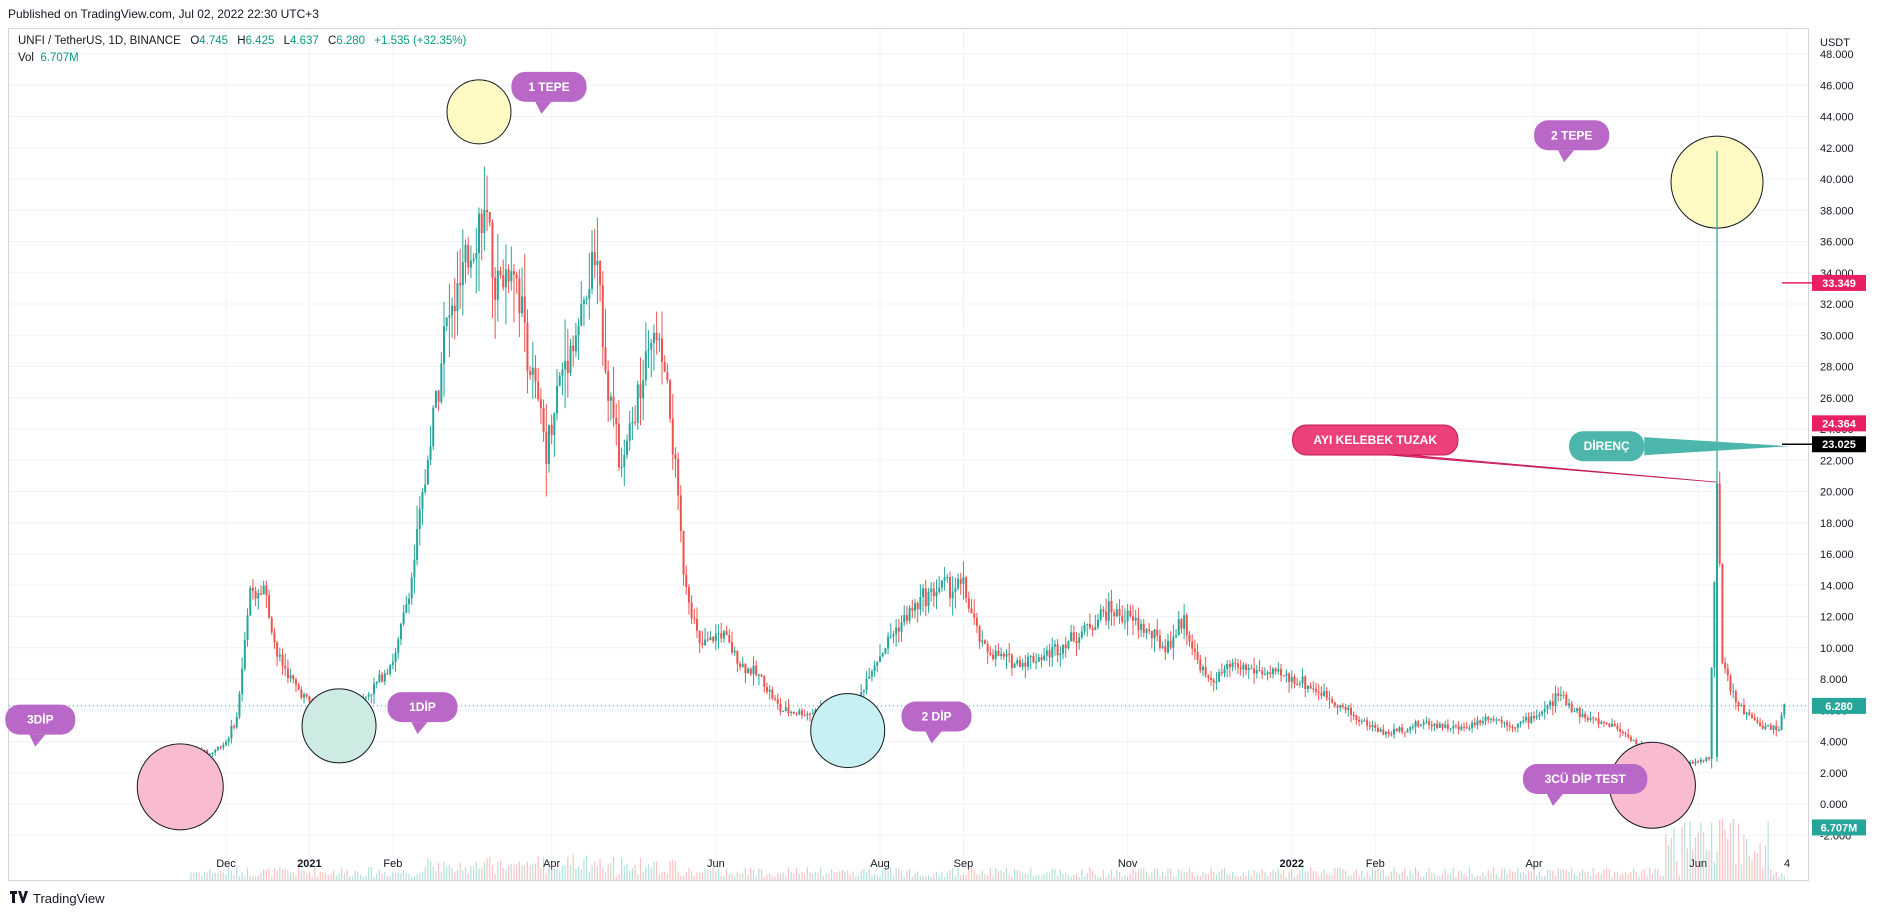  I want to click on y-tick-label: 18.000, so click(1837, 524).